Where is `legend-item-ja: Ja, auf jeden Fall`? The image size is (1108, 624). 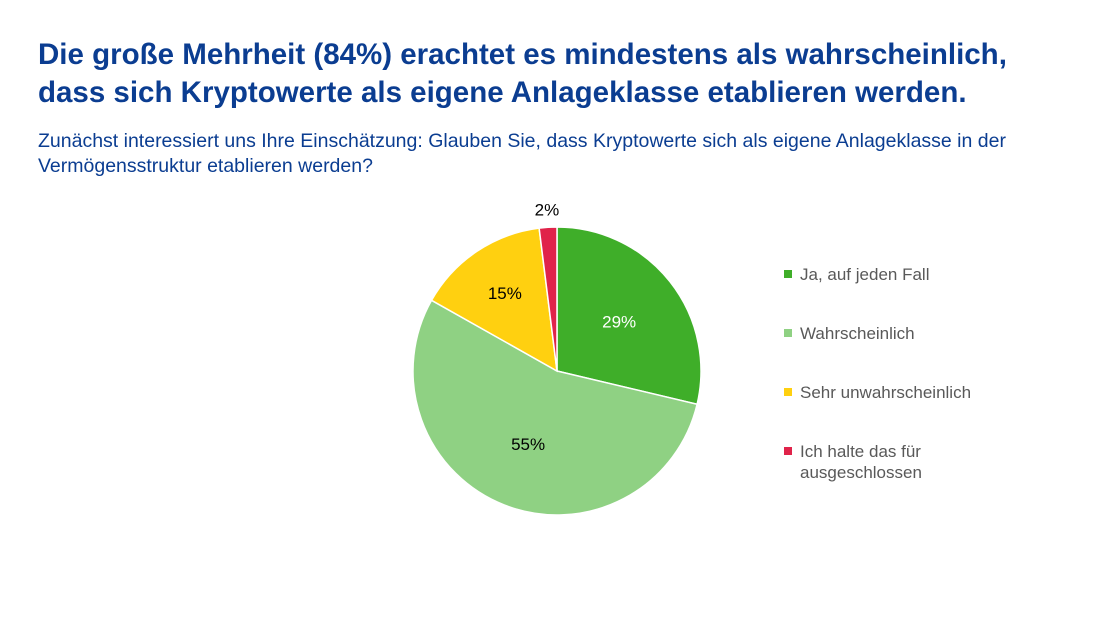
legend-item-ja: Ja, auf jeden Fall is located at coordinates (909, 274).